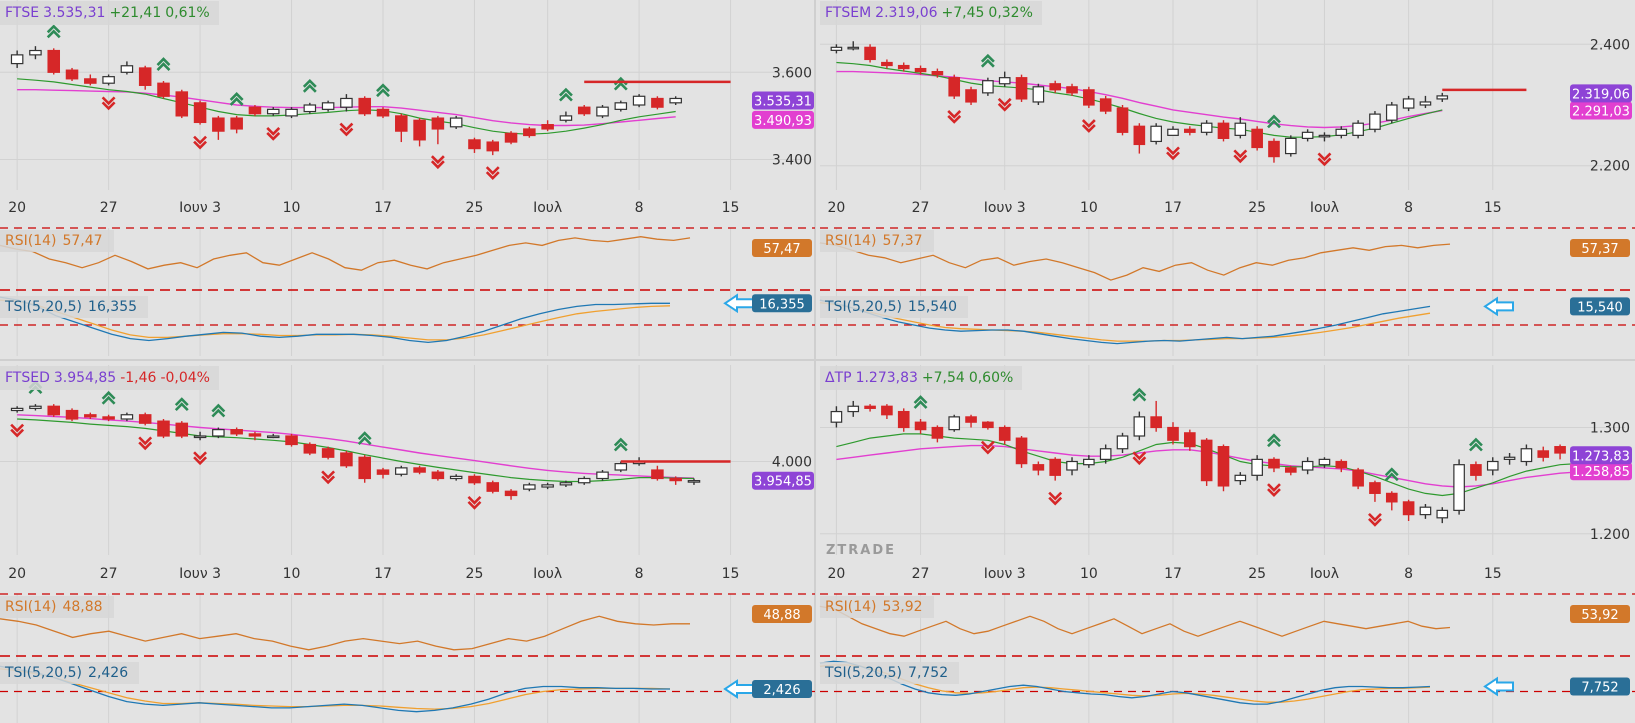 This screenshot has height=723, width=1635. Describe the element at coordinates (74, 13) in the screenshot. I see `header-price: 3.535,31` at that location.